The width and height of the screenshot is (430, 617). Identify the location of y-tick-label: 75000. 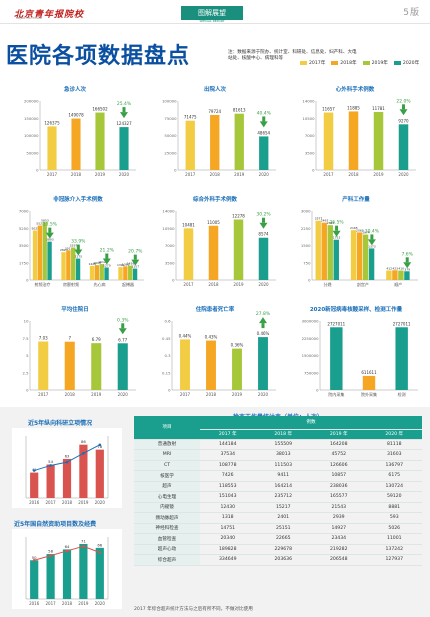
(170, 118).